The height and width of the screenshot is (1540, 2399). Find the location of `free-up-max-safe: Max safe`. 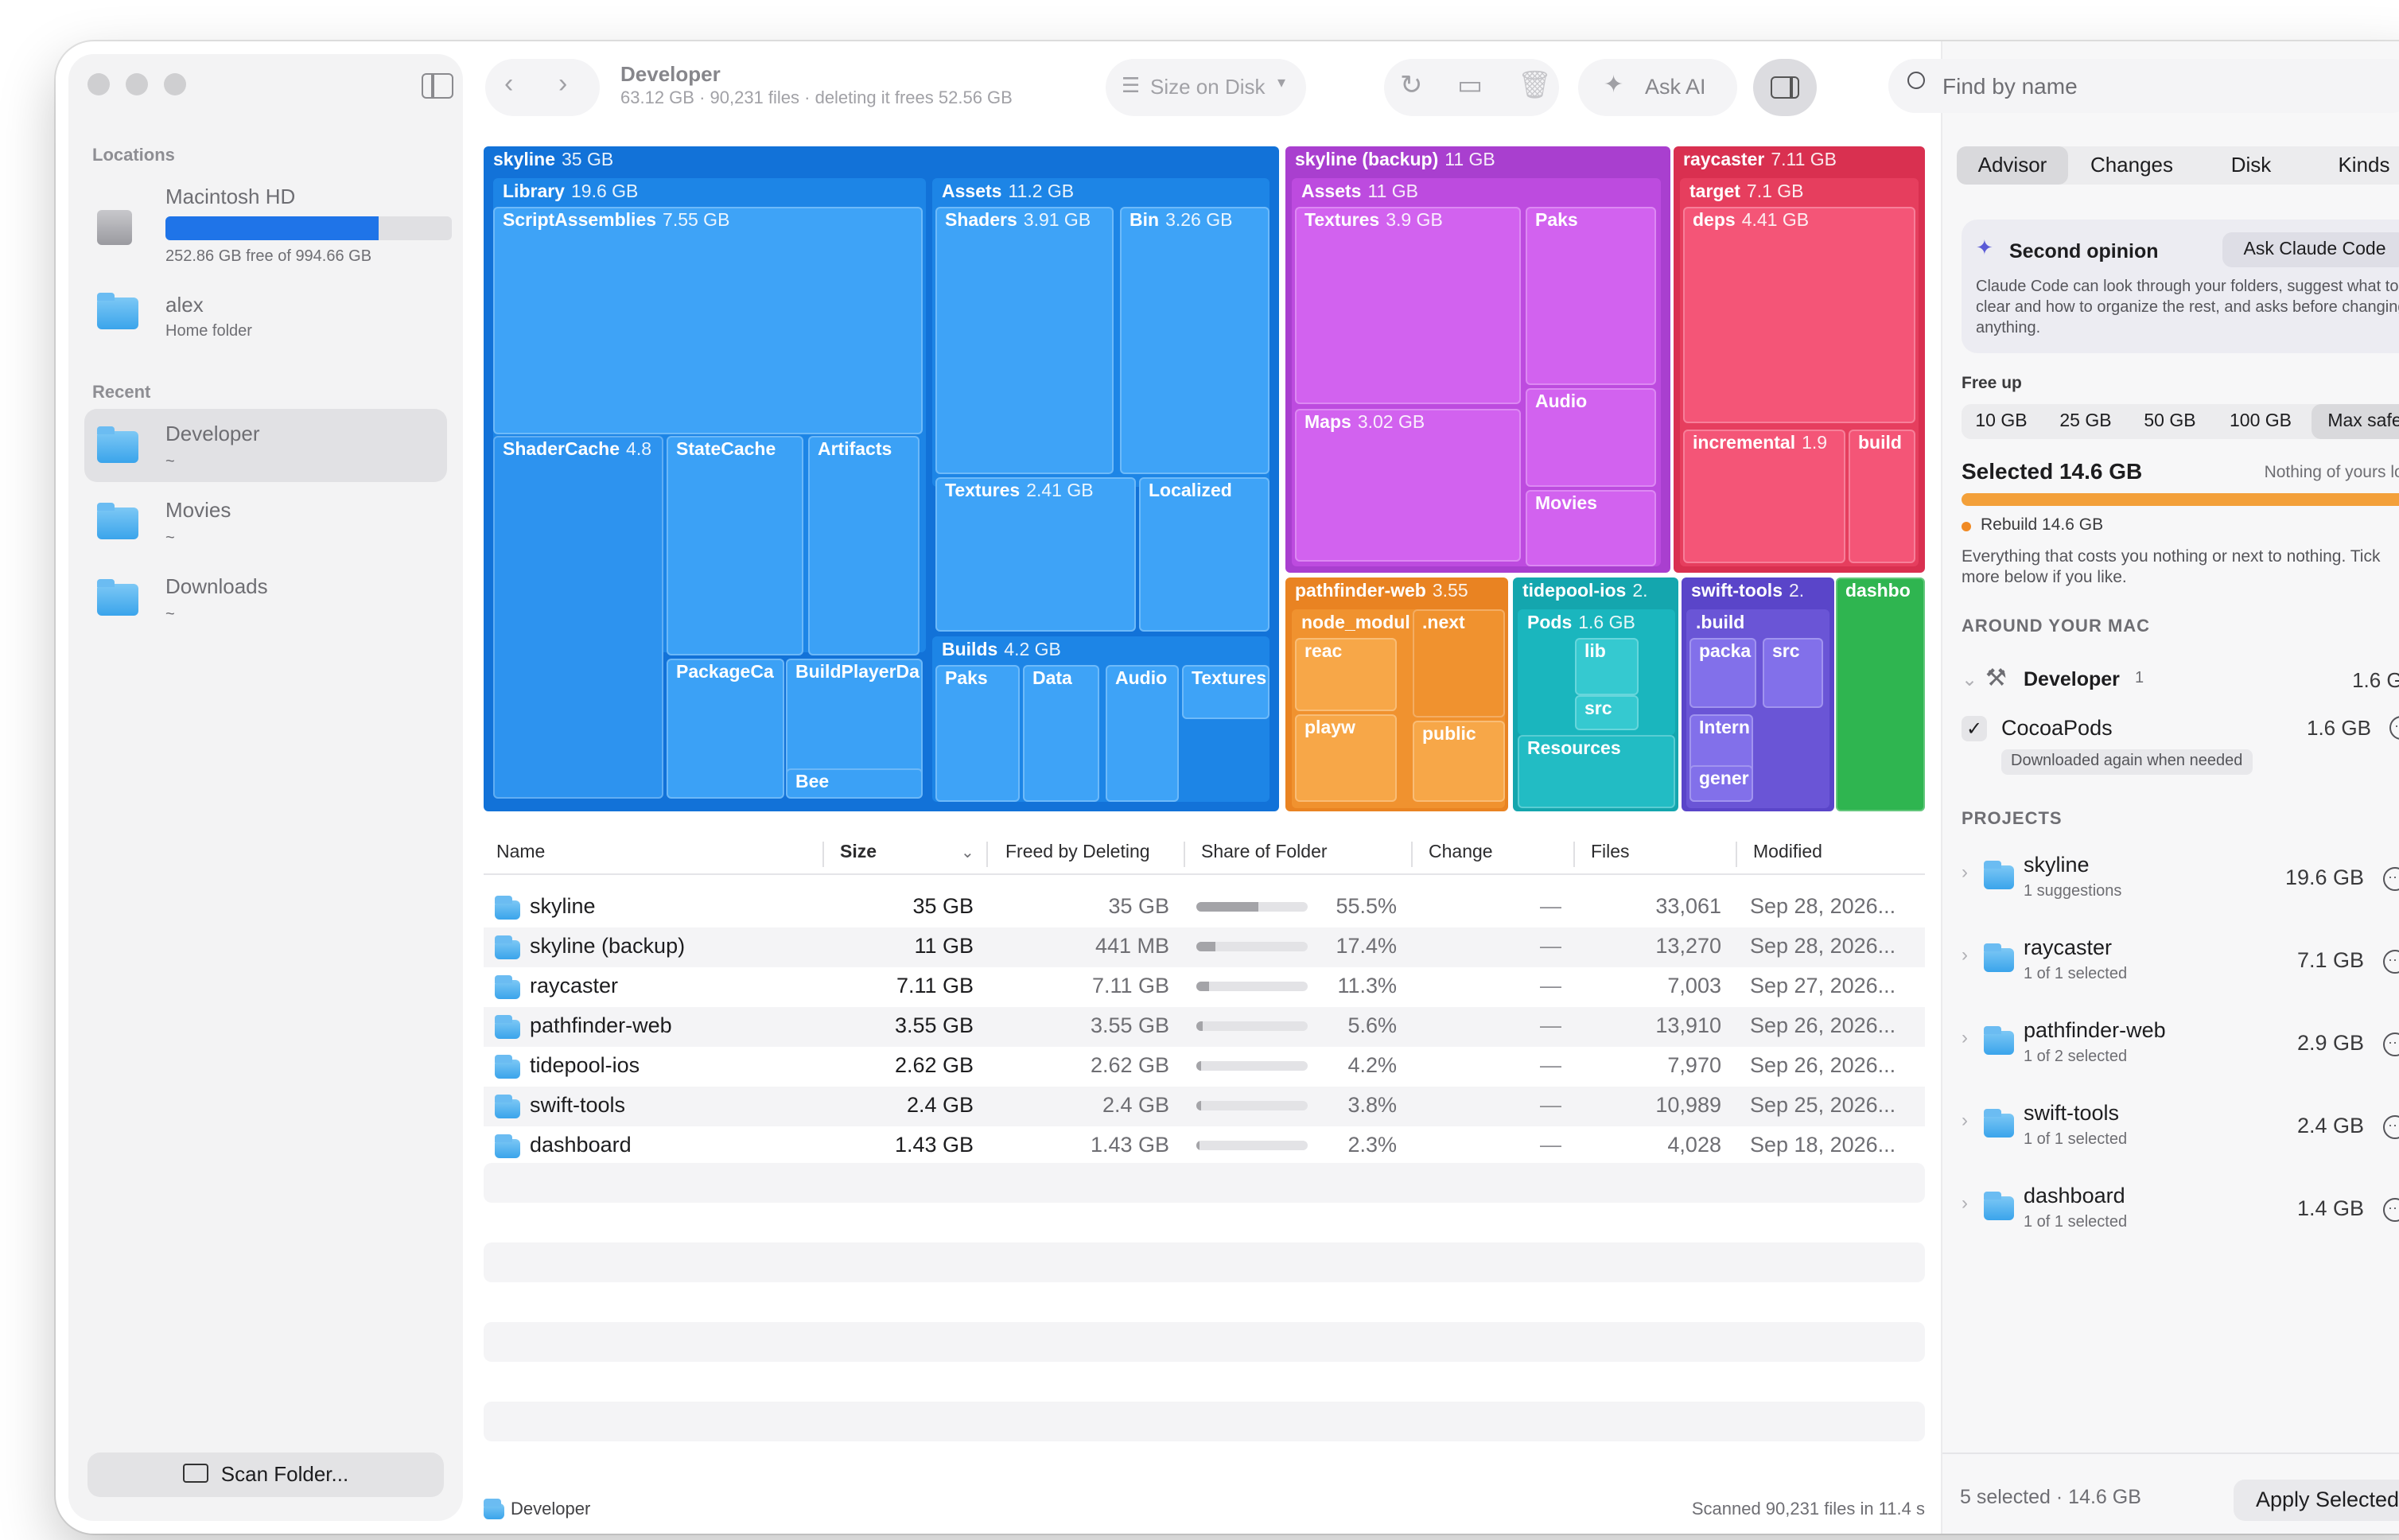

free-up-max-safe: Max safe is located at coordinates (2355, 421).